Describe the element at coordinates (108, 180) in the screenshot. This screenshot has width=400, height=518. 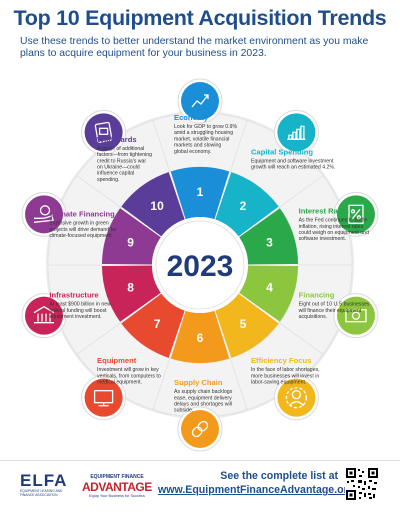
I see `trend-body-10: spending.` at that location.